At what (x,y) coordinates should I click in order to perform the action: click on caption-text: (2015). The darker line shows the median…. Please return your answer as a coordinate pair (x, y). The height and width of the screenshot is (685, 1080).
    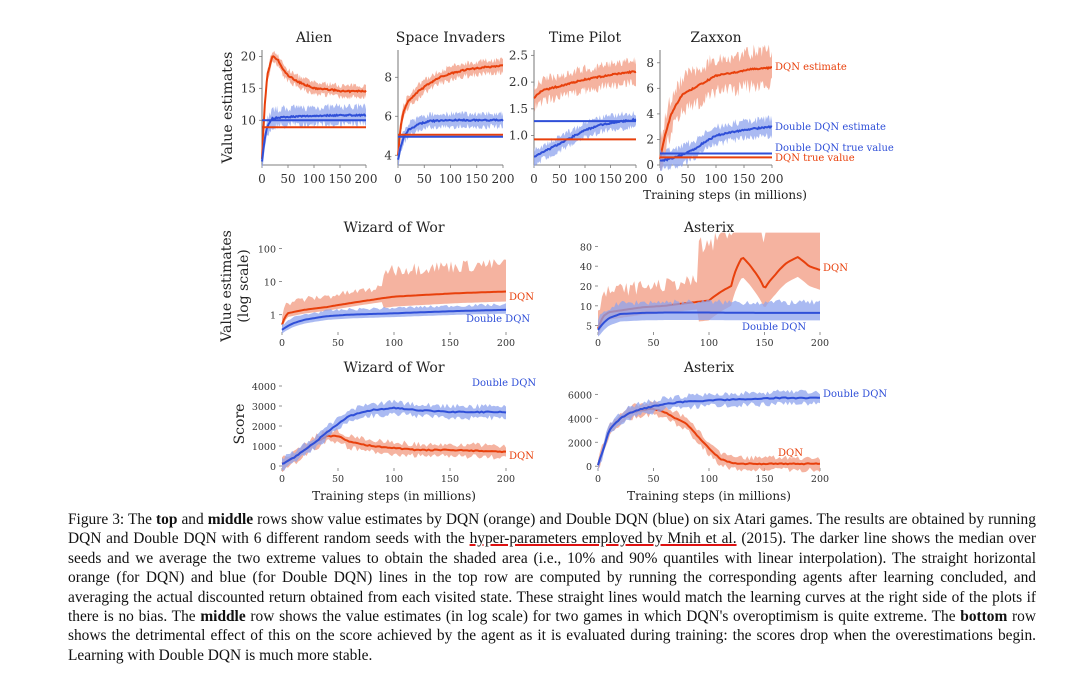
    Looking at the image, I should click on (552, 578).